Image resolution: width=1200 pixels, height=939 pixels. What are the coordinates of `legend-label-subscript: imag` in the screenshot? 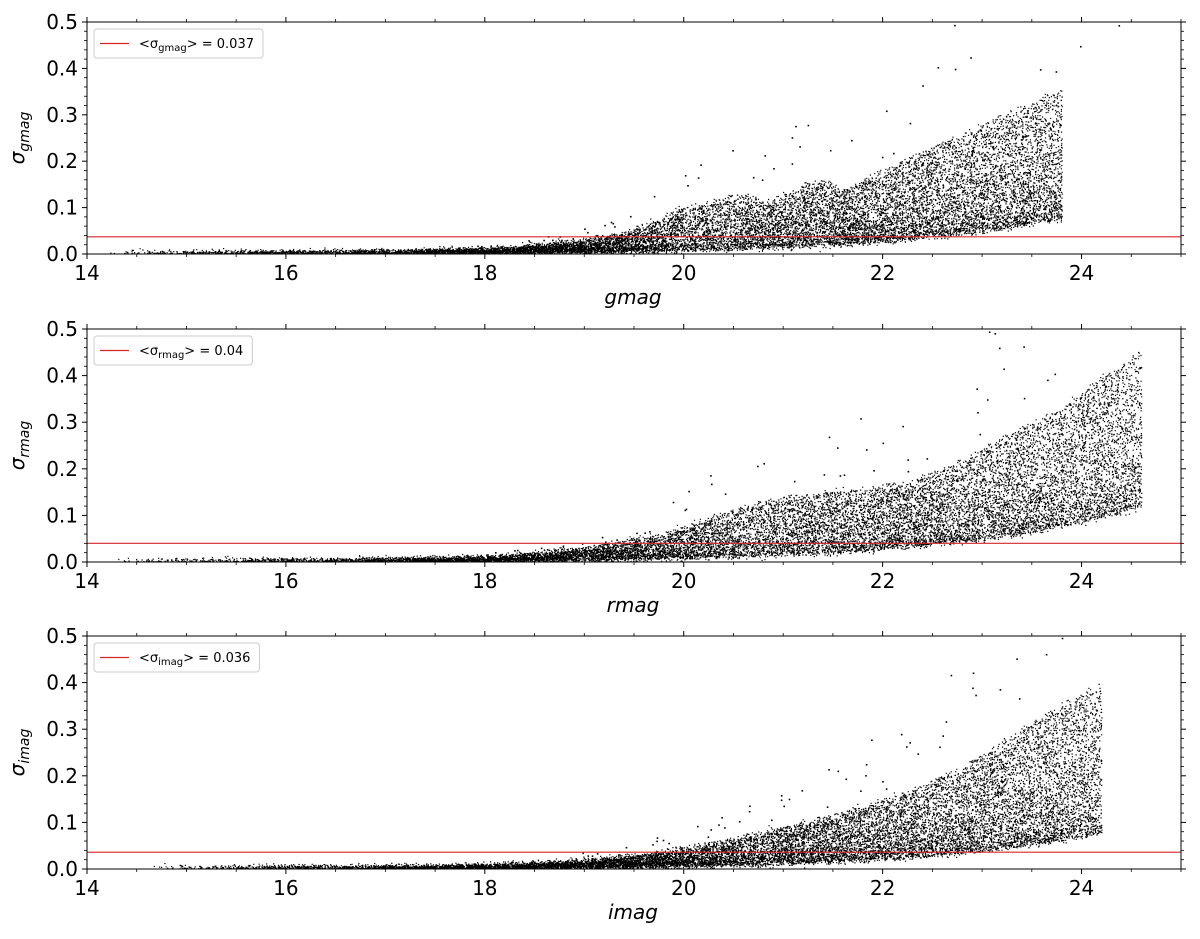 It's located at (170, 662).